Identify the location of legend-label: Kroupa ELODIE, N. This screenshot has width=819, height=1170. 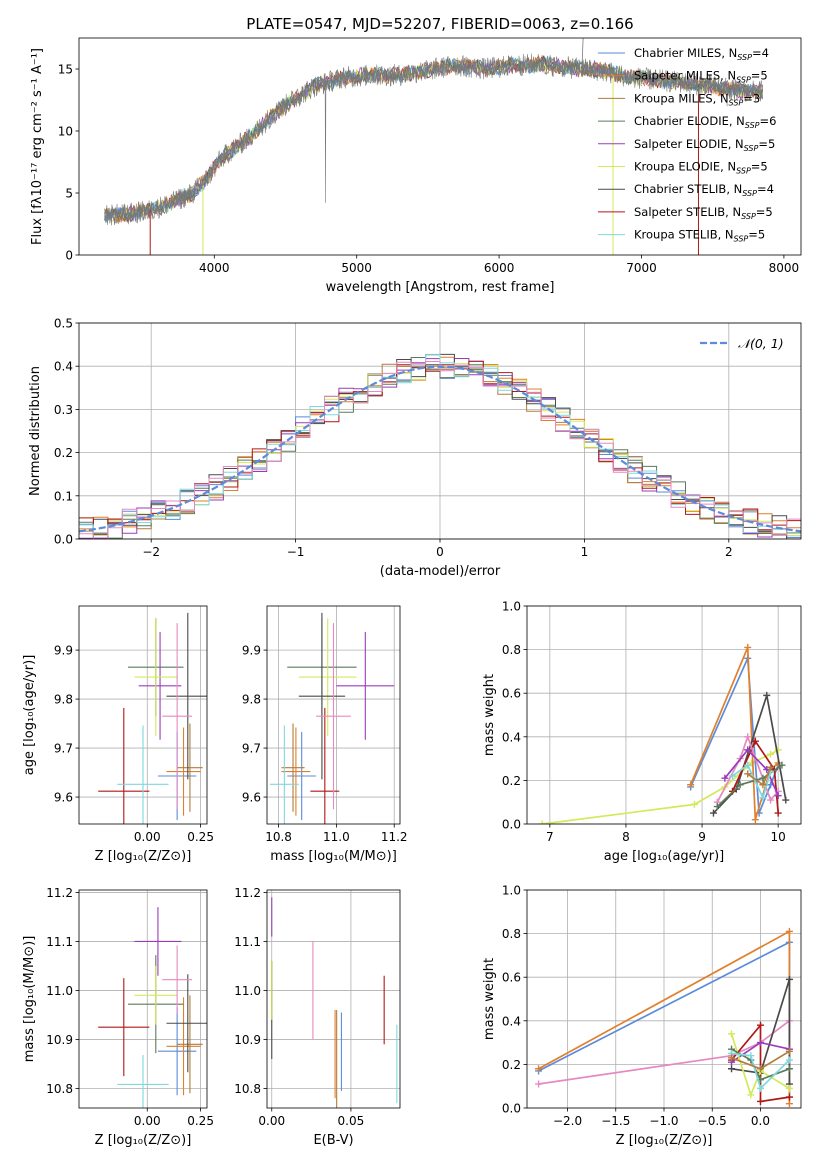
(685, 167).